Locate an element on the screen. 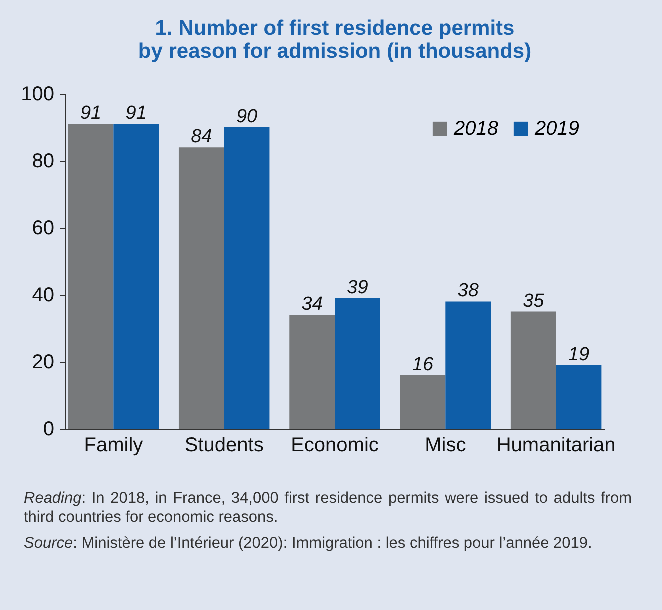 This screenshot has width=662, height=610. y-tick-label: 20 is located at coordinates (43, 363).